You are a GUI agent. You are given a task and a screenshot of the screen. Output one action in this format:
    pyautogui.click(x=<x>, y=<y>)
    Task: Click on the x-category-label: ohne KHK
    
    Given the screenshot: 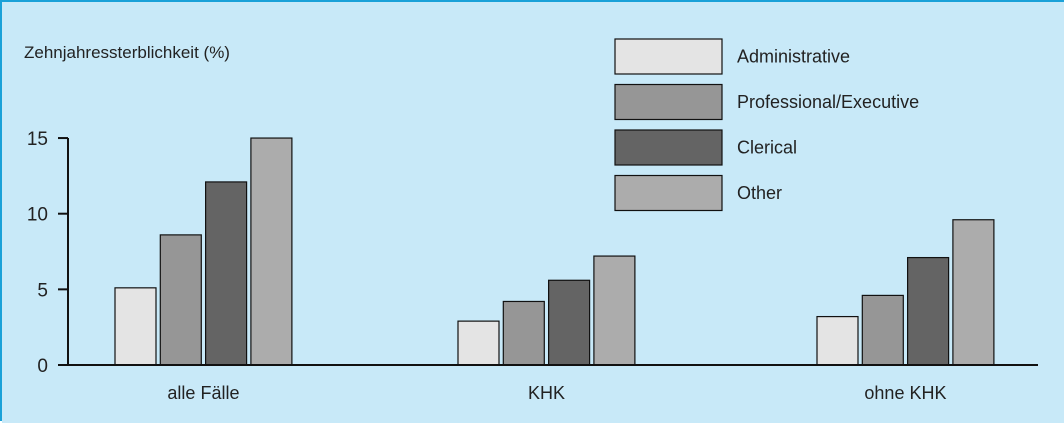 What is the action you would take?
    pyautogui.click(x=905, y=393)
    